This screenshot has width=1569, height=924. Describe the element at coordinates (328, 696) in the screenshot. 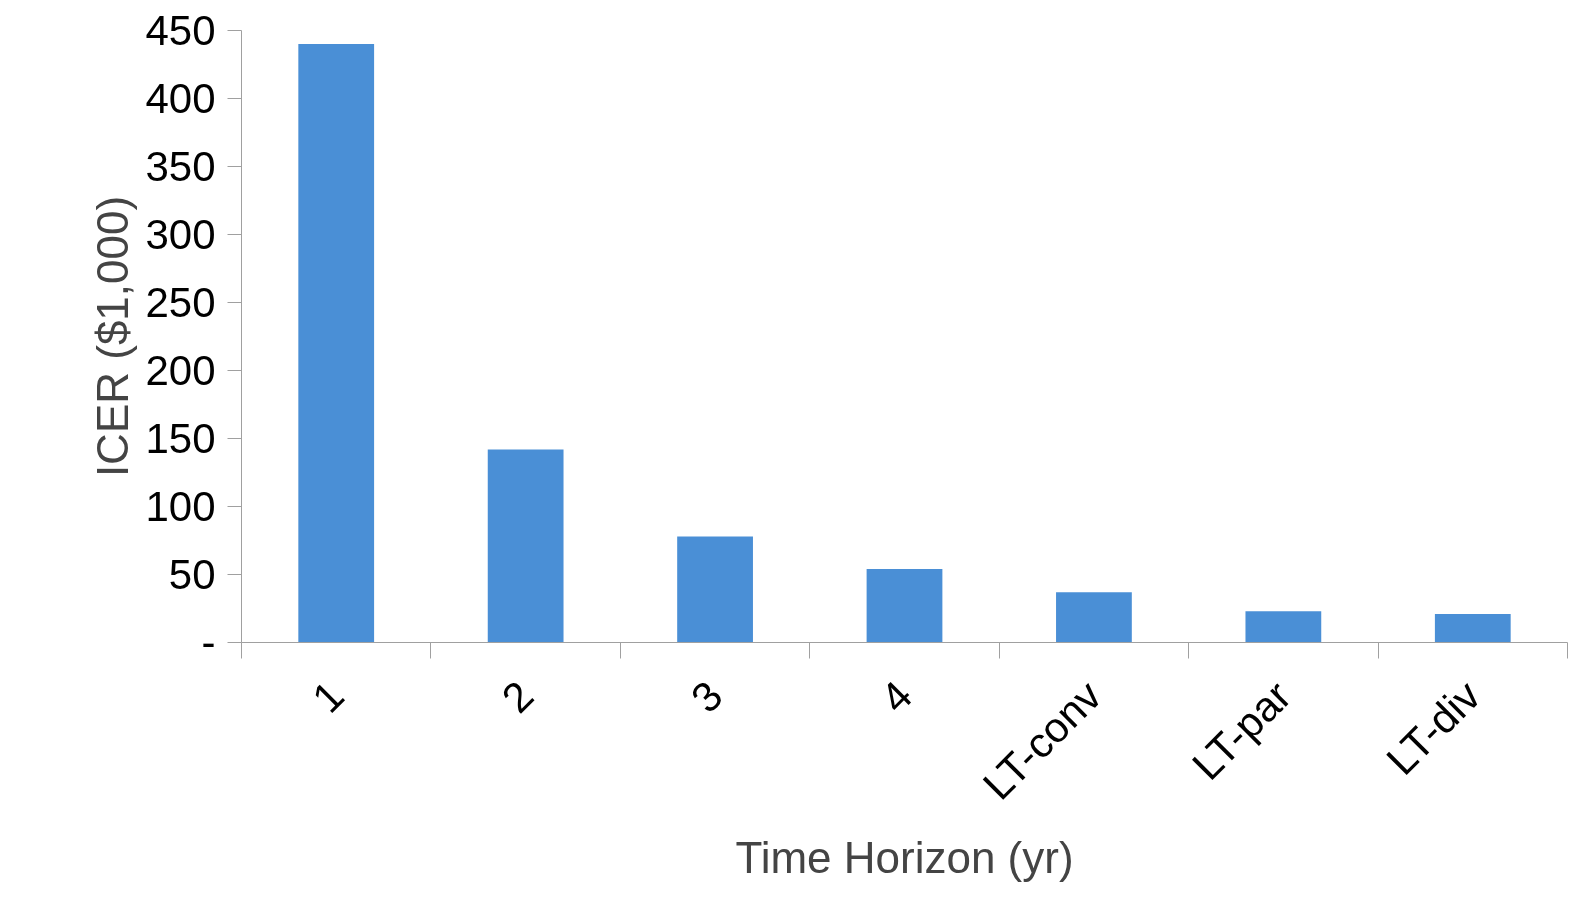

I see `x-tick-label: 1` at that location.